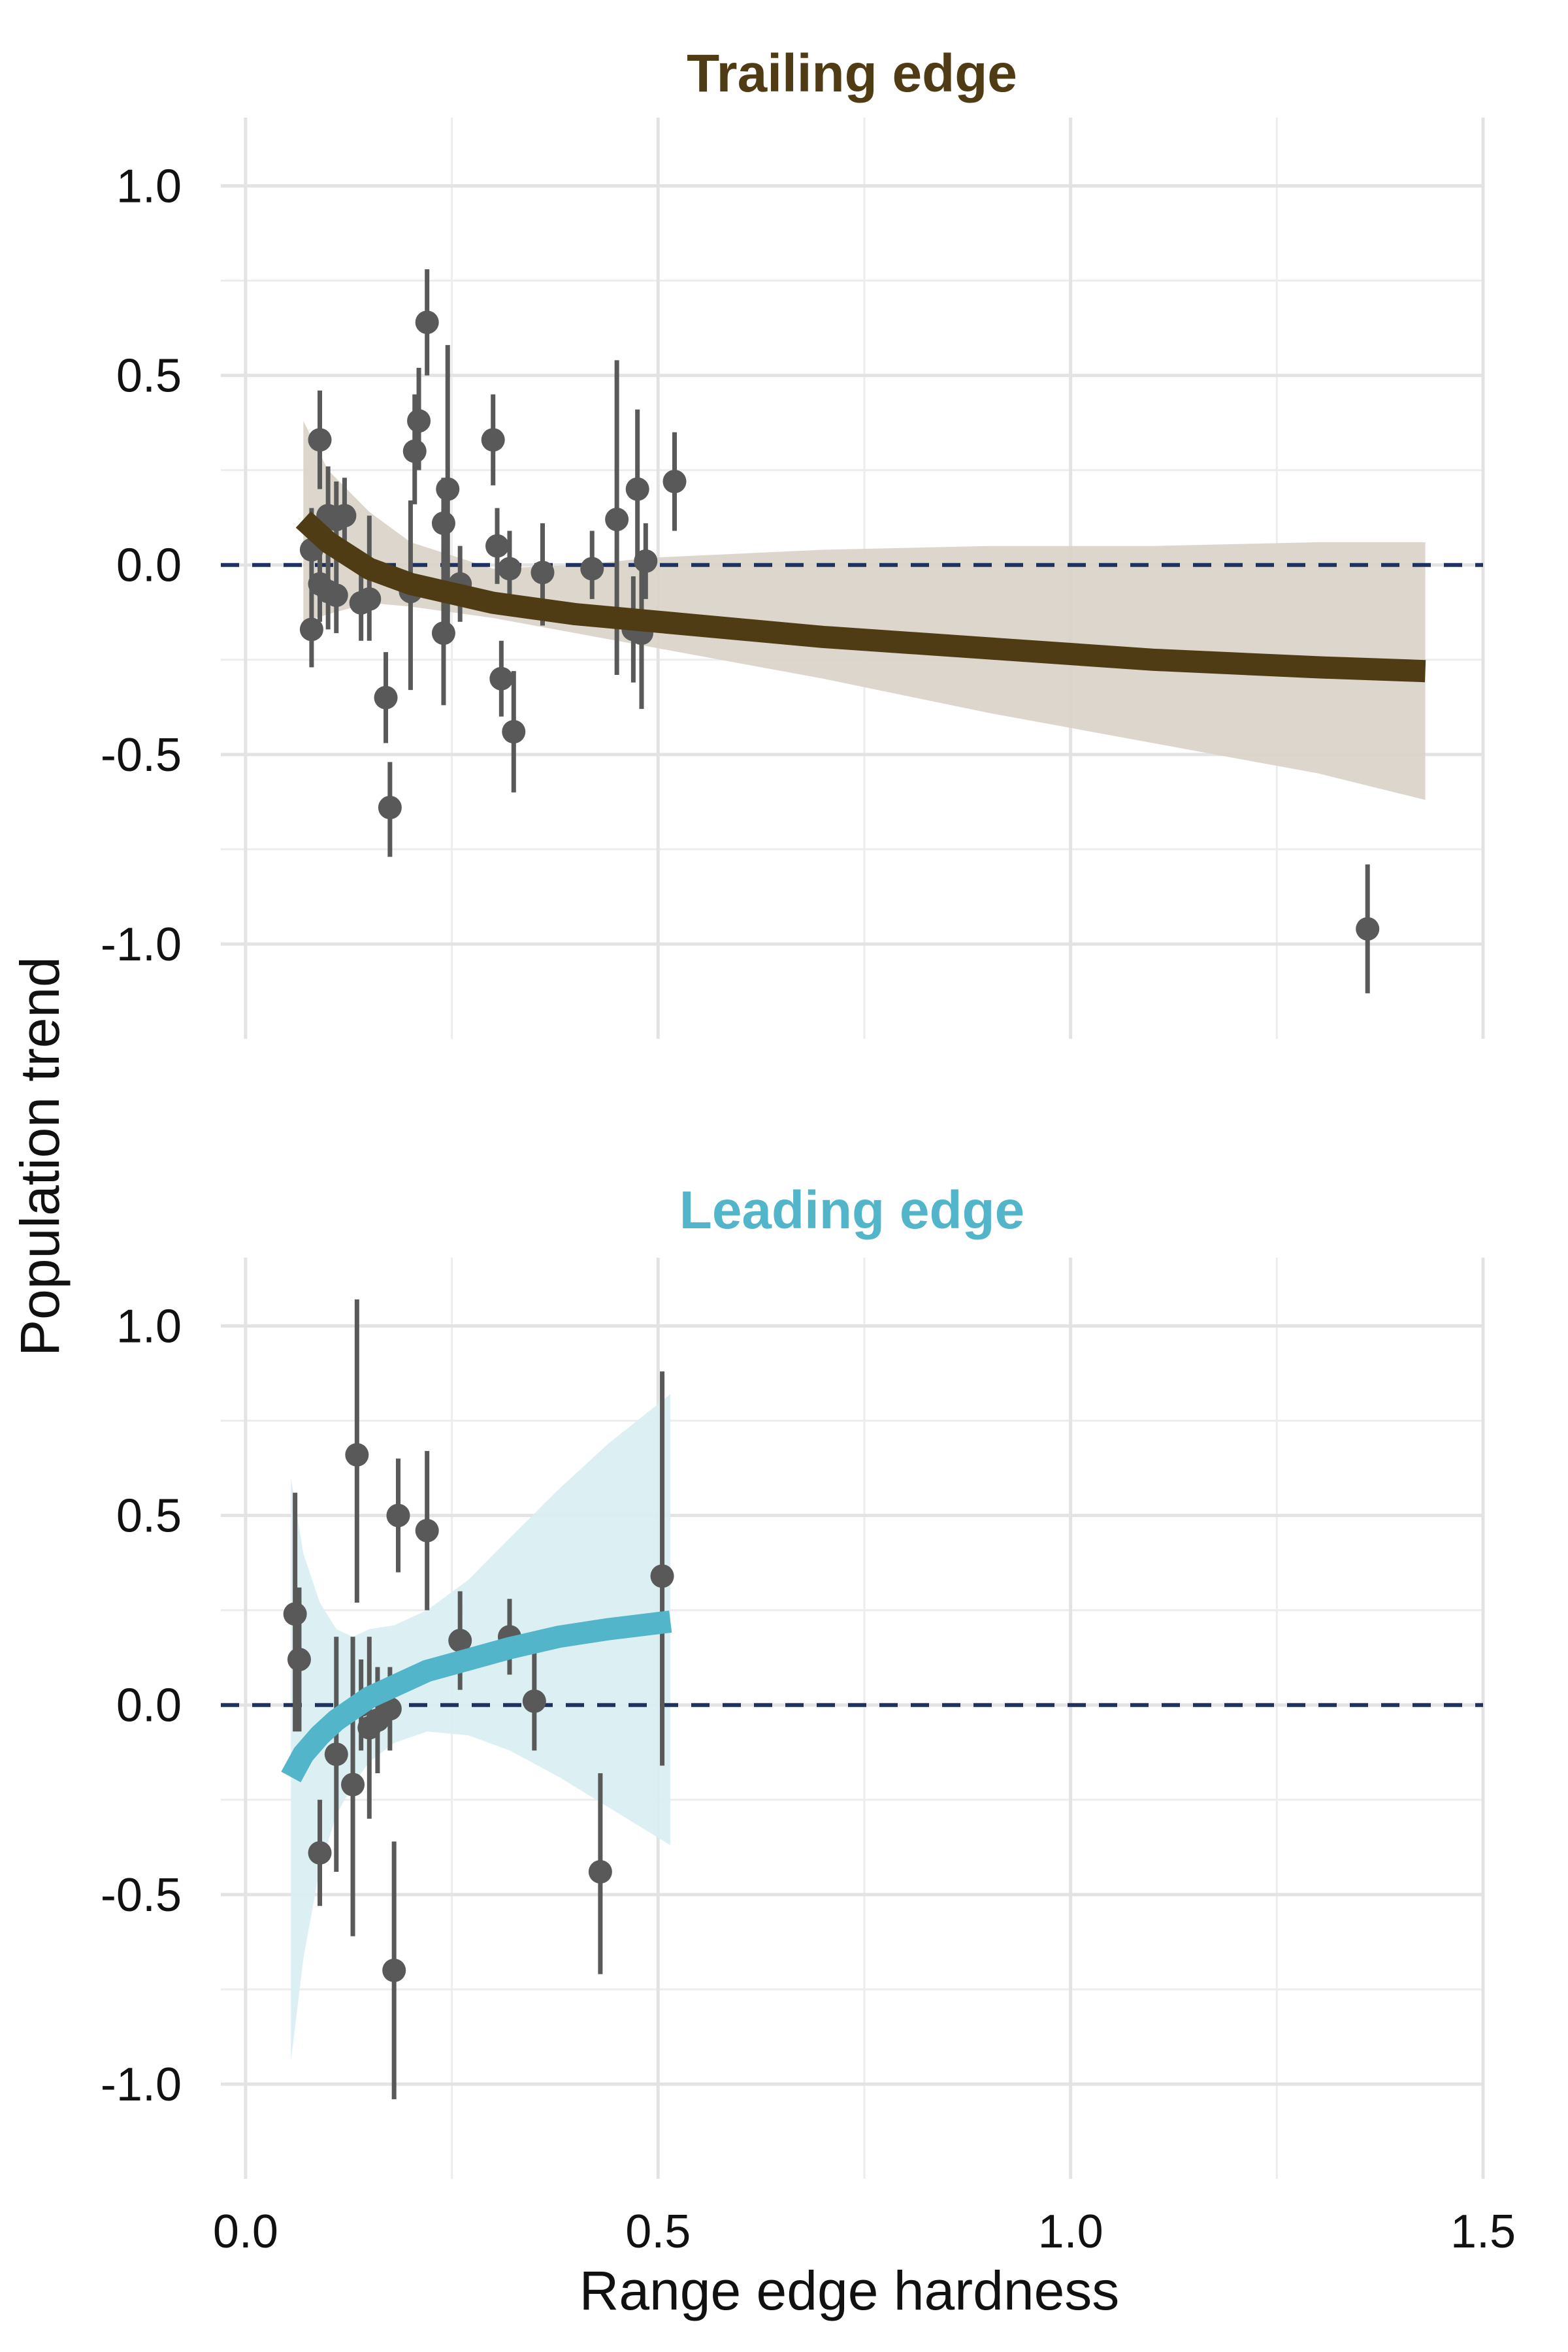  I want to click on x-tick-label: 0.0, so click(245, 2232).